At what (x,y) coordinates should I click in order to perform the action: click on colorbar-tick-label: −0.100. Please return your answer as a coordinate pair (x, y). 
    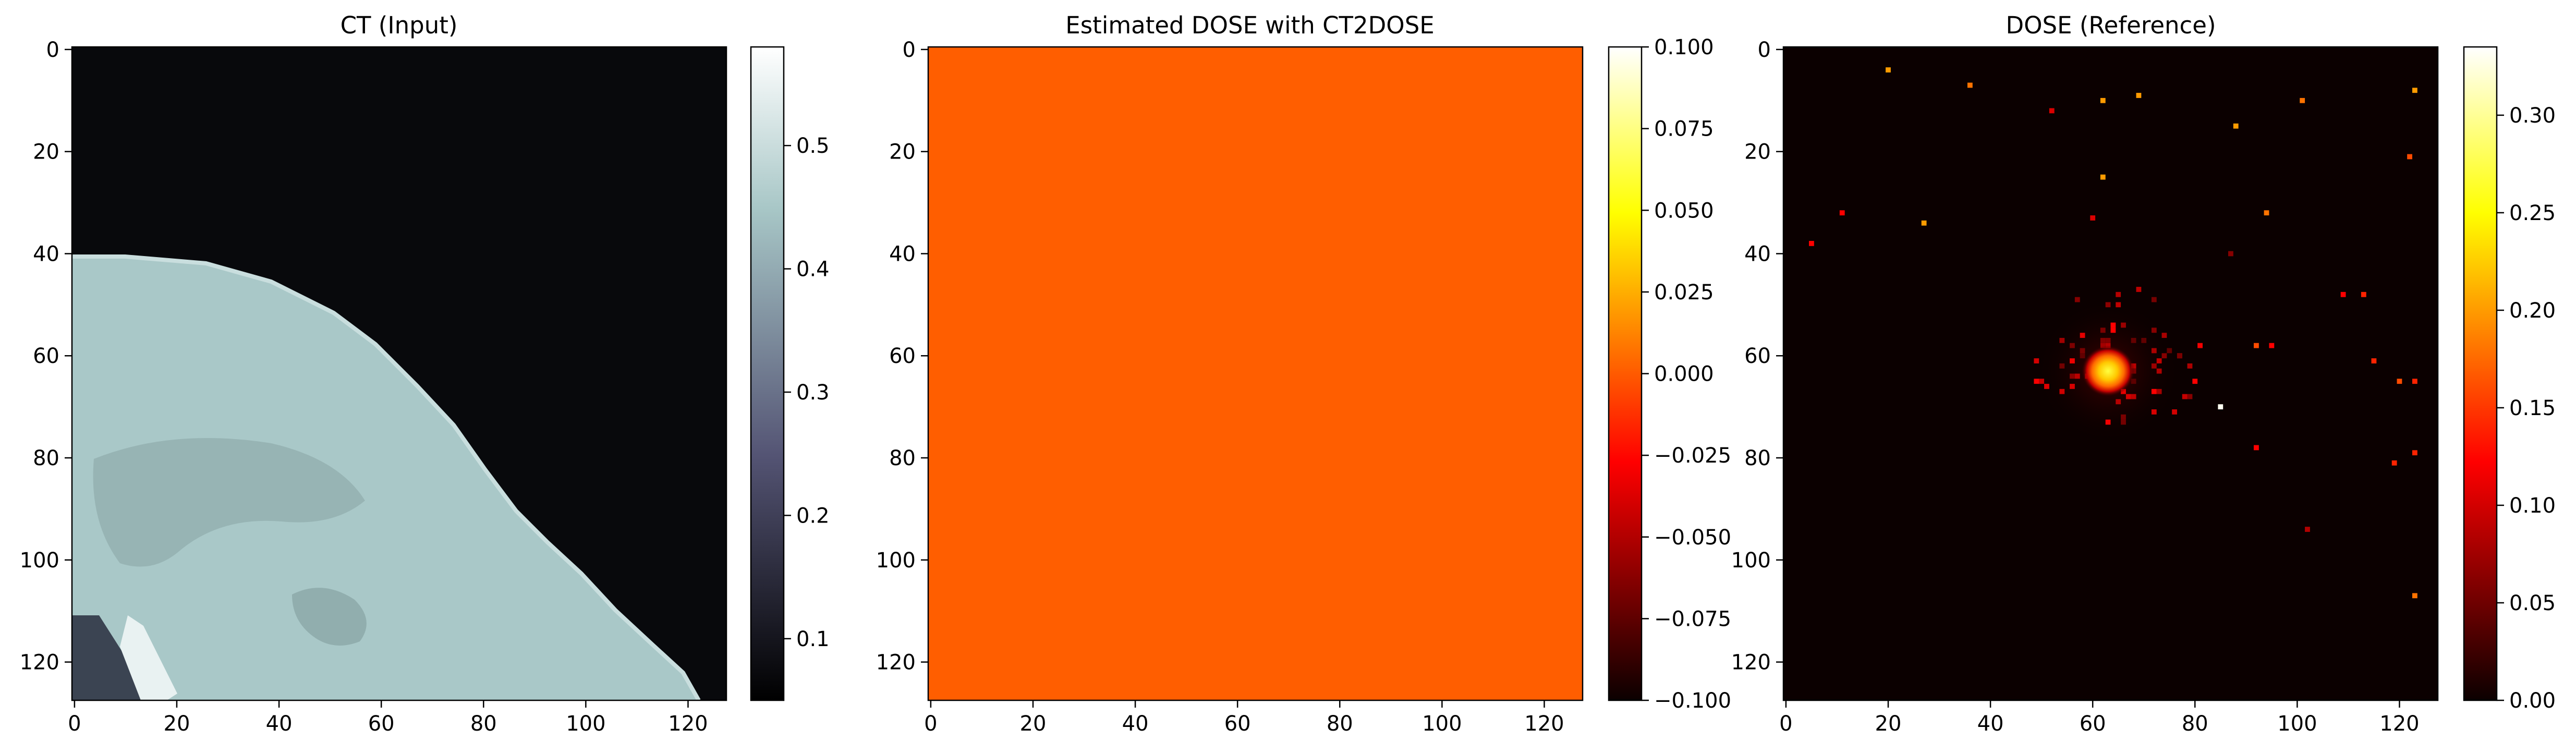
    Looking at the image, I should click on (1692, 701).